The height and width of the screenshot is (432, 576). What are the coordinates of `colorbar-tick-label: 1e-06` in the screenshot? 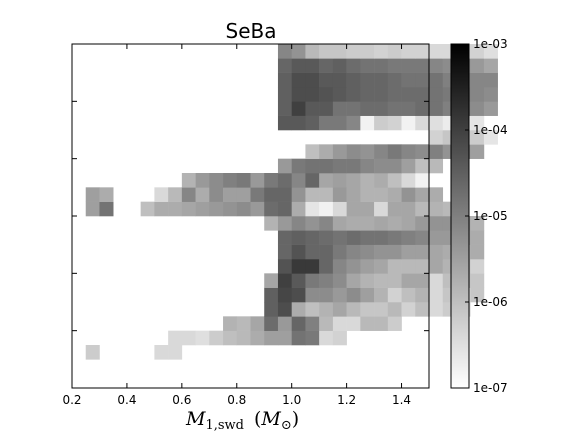 It's located at (490, 302).